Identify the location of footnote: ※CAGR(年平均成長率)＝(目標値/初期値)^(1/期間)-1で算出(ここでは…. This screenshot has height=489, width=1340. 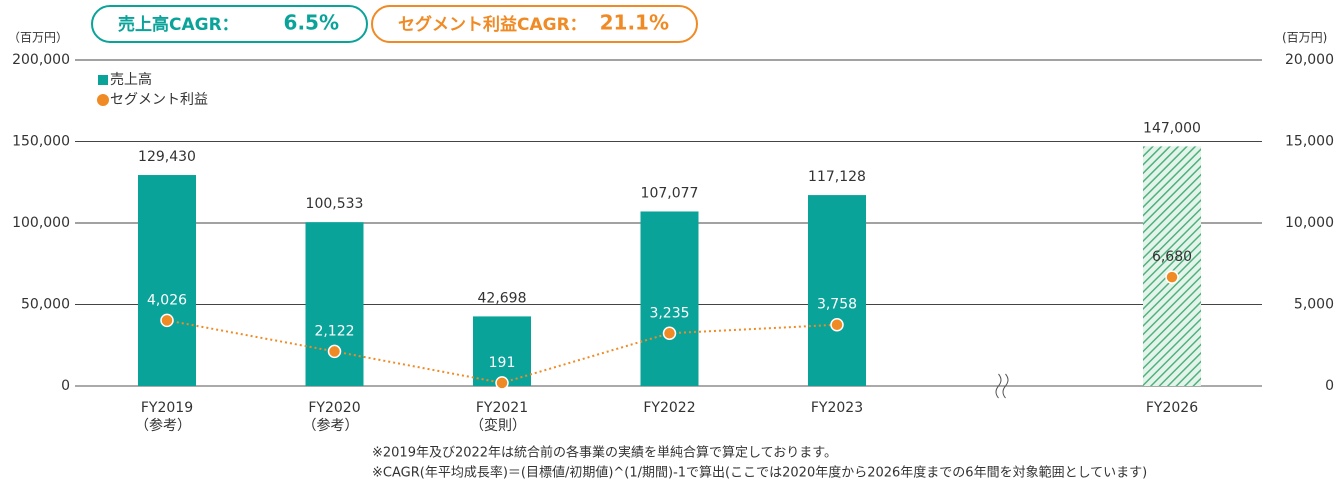
(759, 473).